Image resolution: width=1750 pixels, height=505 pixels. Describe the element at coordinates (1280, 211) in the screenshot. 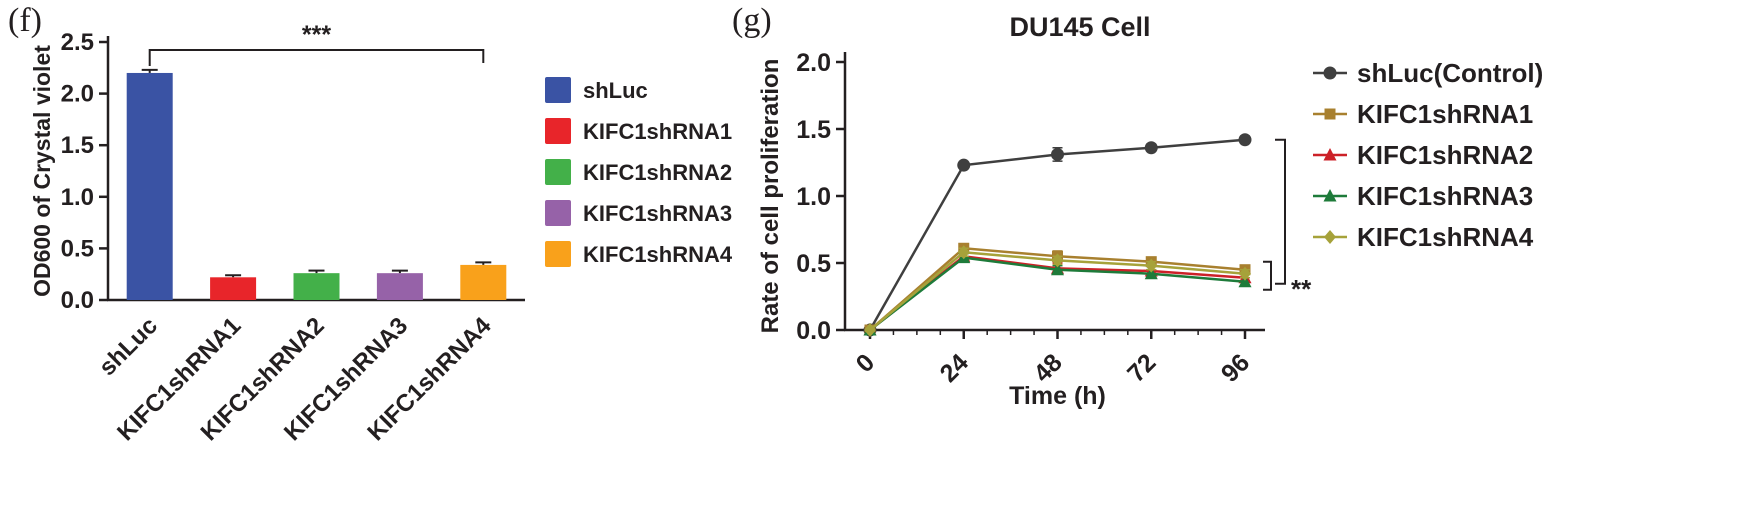

I see `significance-bracket-large` at that location.